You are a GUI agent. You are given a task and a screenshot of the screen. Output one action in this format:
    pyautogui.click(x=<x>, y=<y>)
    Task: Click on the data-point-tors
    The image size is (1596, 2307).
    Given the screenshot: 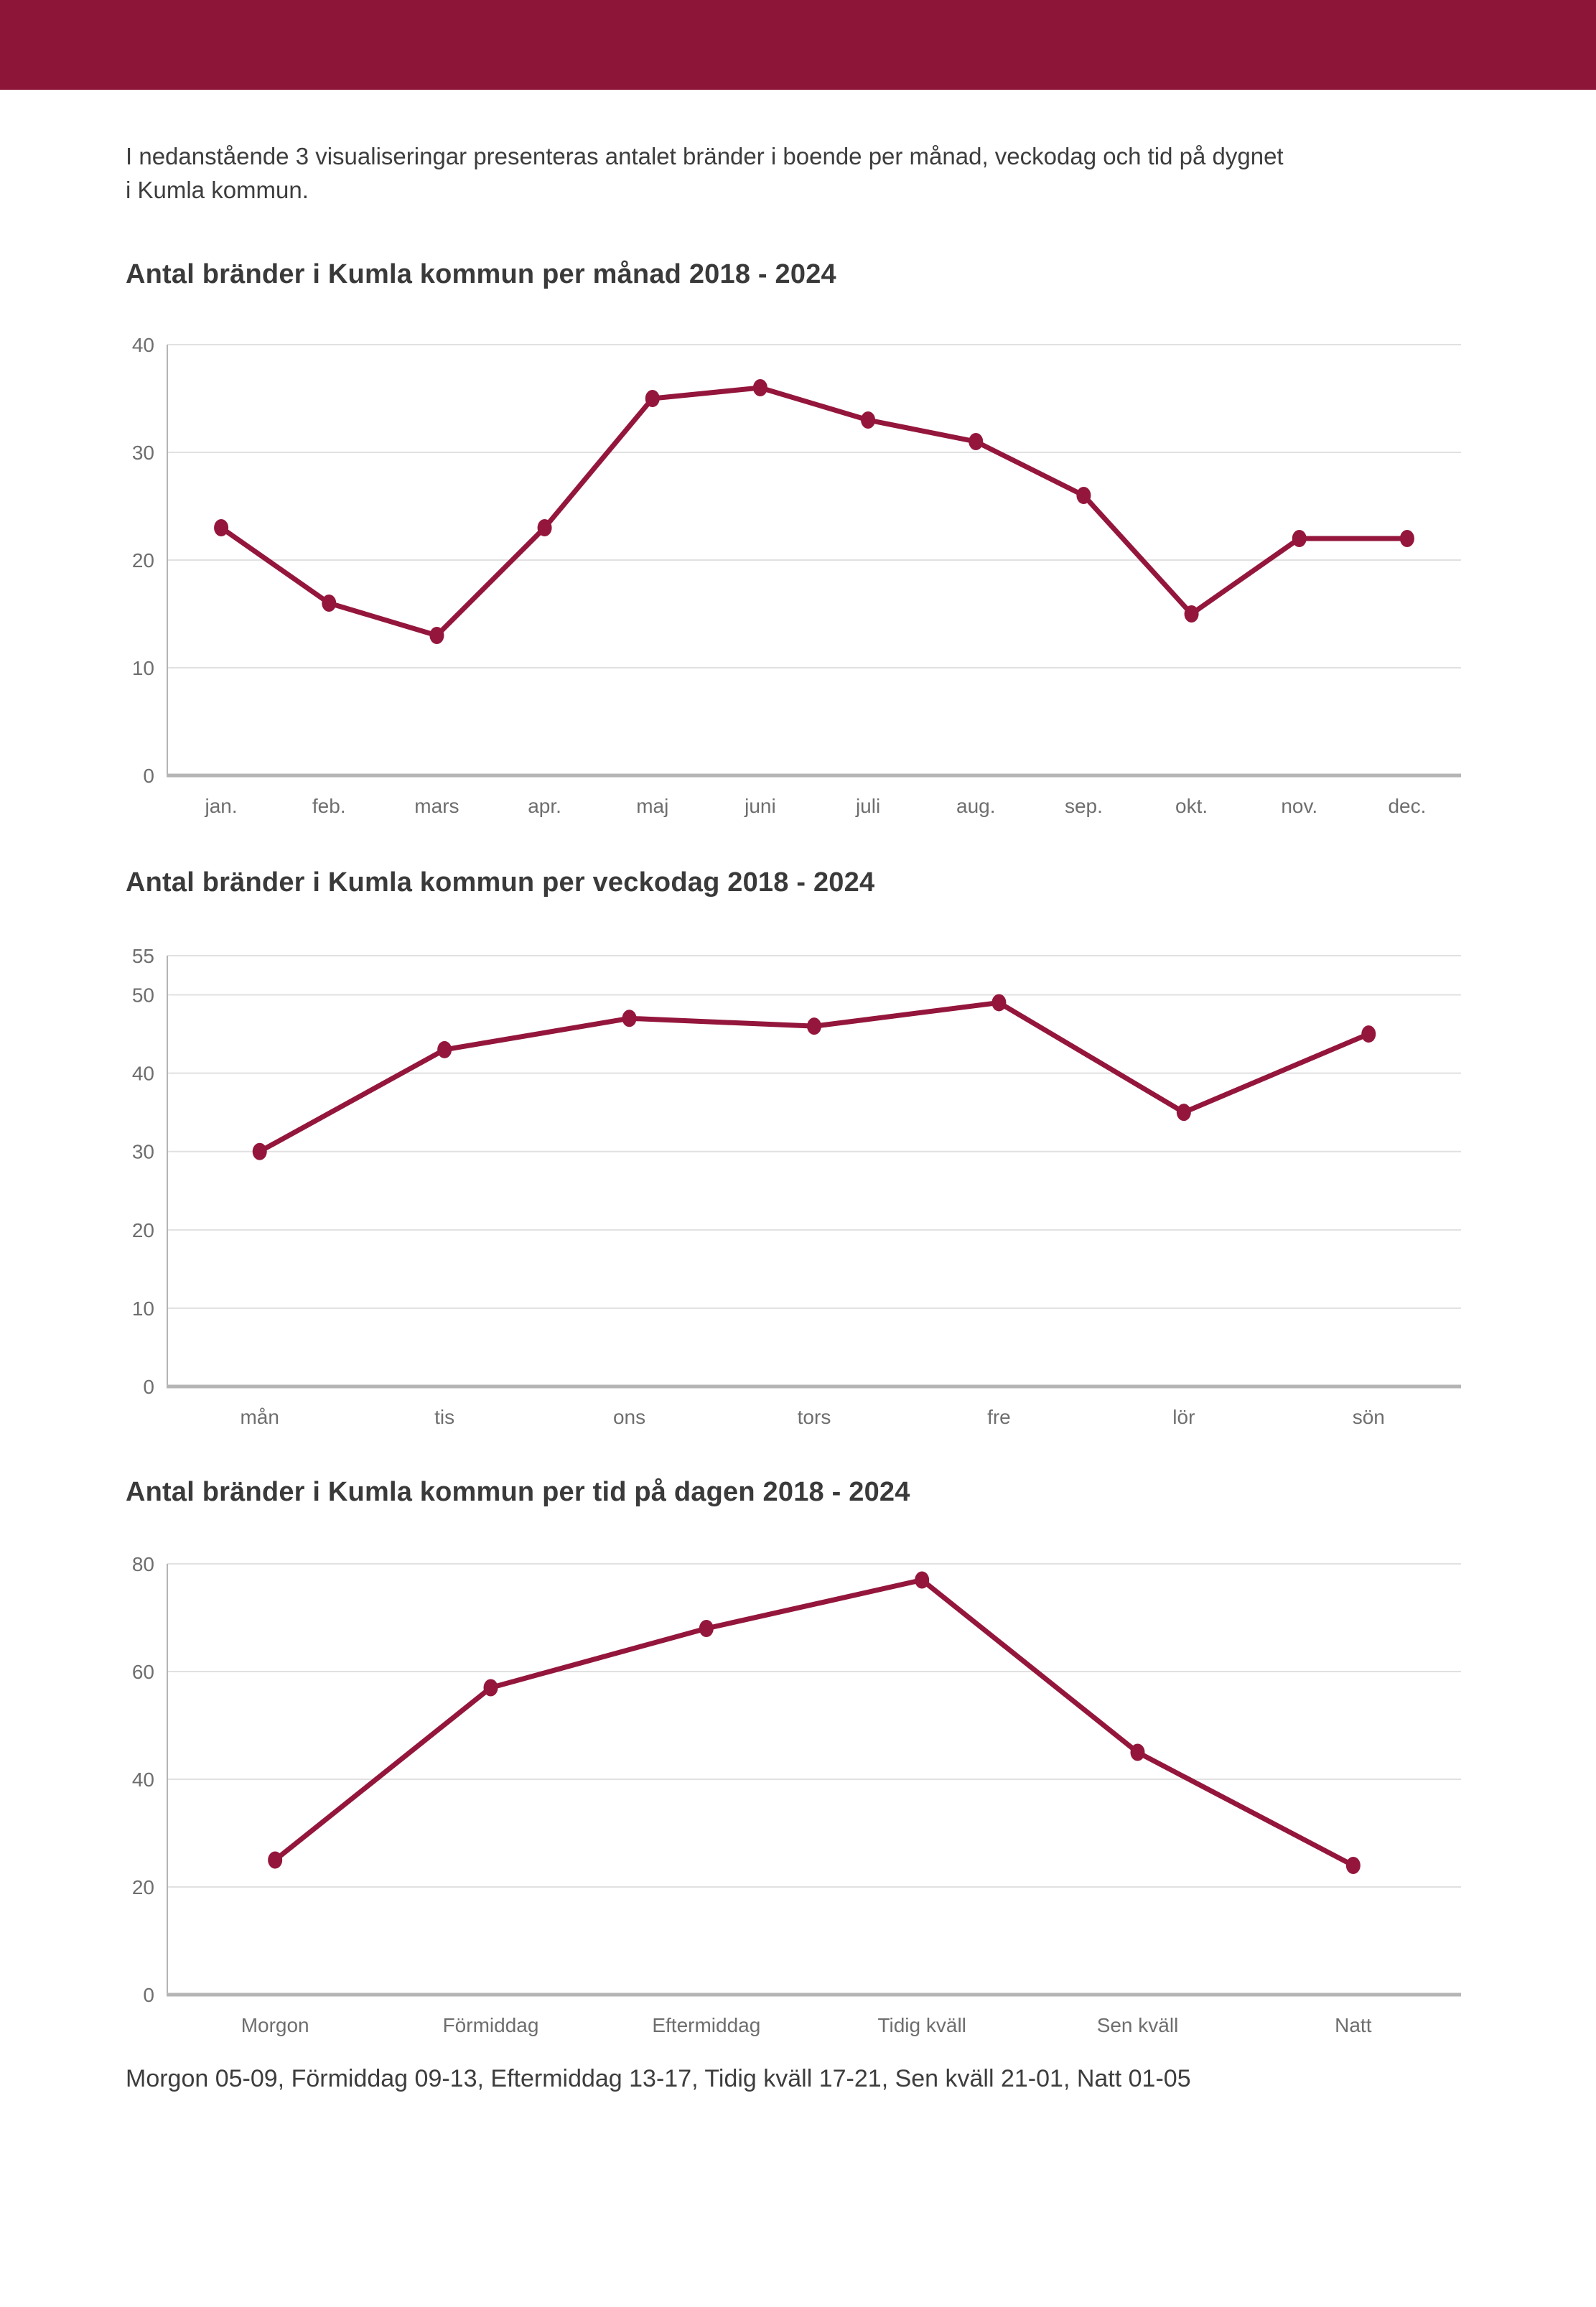 What is the action you would take?
    pyautogui.click(x=814, y=1026)
    